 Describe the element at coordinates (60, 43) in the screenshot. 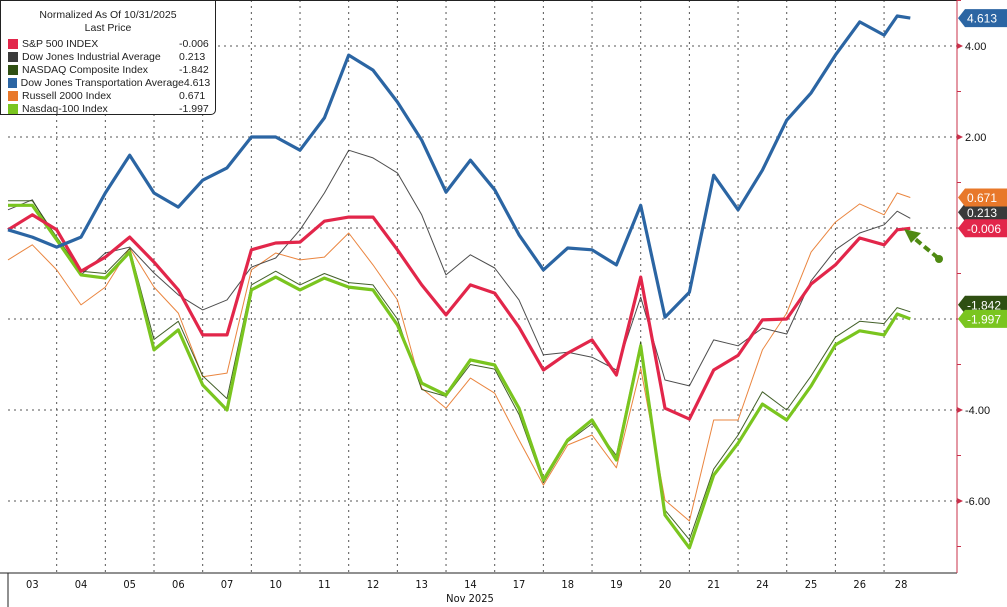

I see `legend-series-name: S&P 500 INDEX` at that location.